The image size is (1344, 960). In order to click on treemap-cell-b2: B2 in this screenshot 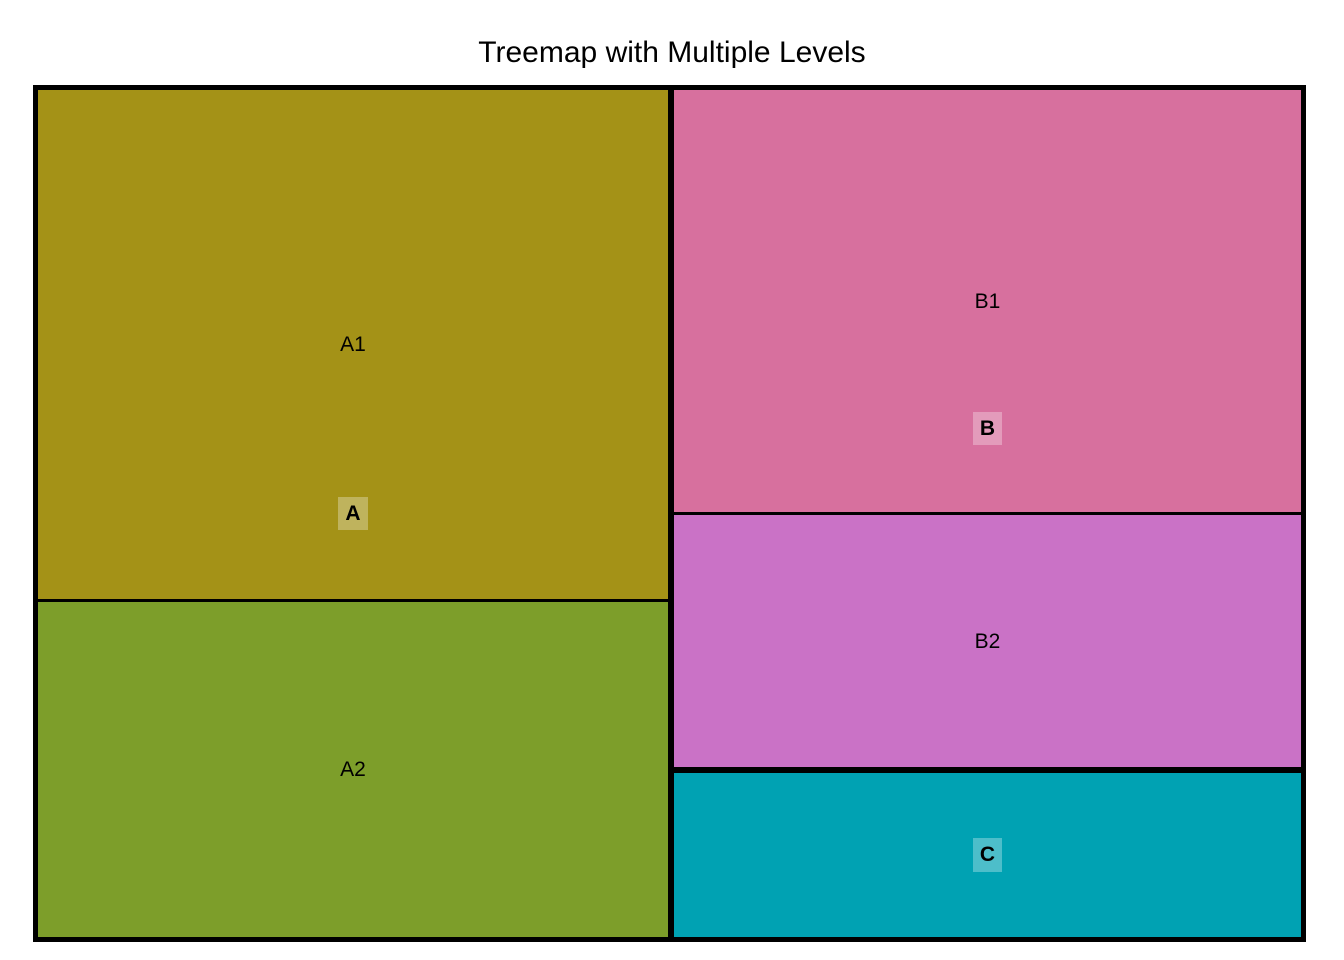, I will do `click(987, 641)`.